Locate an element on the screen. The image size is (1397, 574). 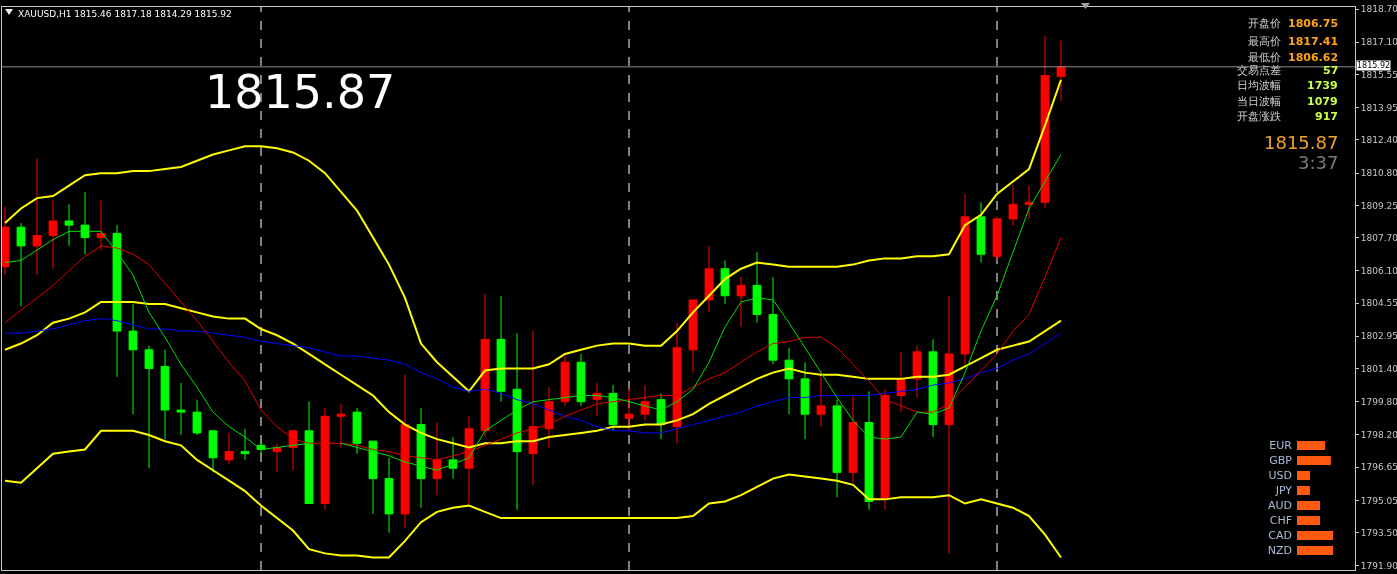
text: 最高价 is located at coordinates (1264, 41).